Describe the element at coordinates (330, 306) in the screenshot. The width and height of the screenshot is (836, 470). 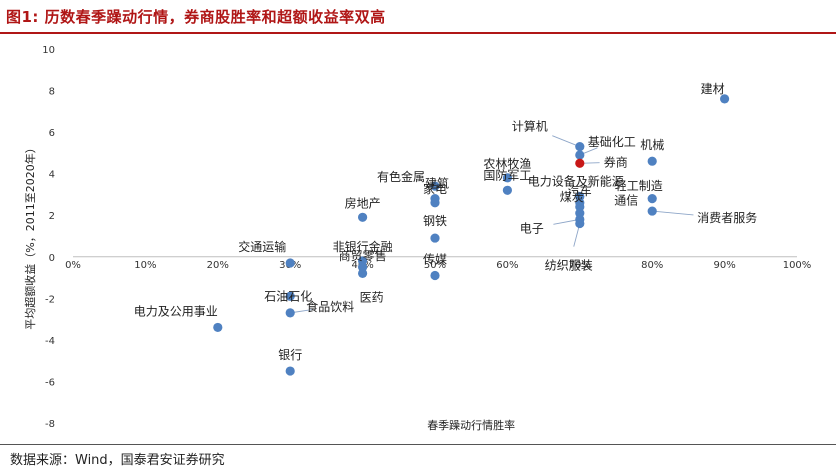
I see `point-label: 食品饮料` at that location.